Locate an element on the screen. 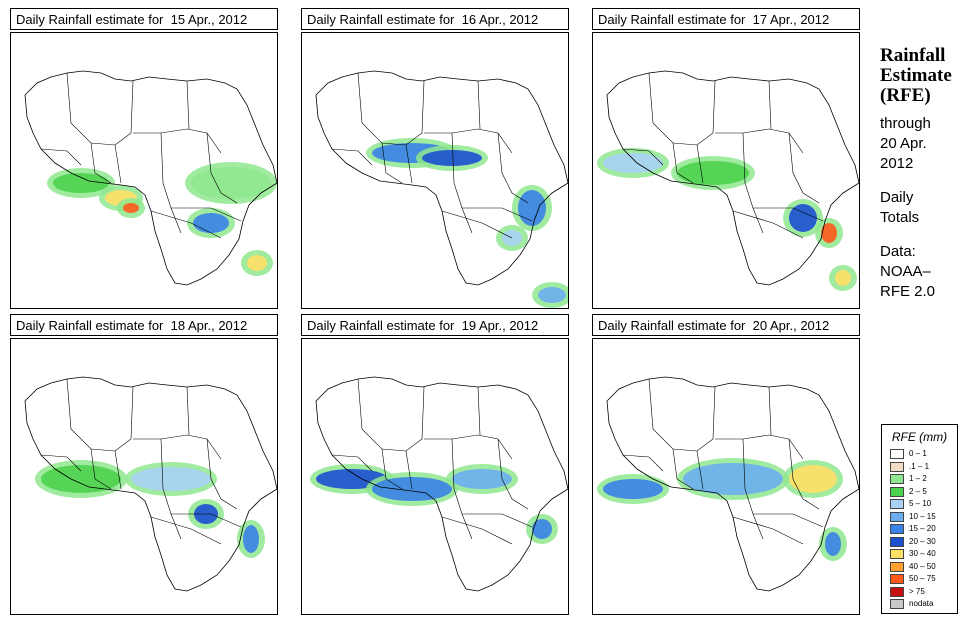 The height and width of the screenshot is (626, 967). caption-source-2: RFE 2.0 is located at coordinates (908, 291).